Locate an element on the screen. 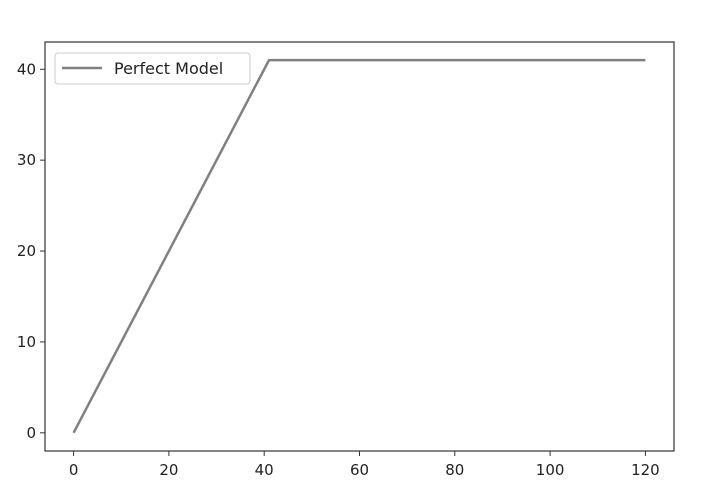 This screenshot has height=497, width=727. y-tick-label-20: 20 is located at coordinates (26, 251).